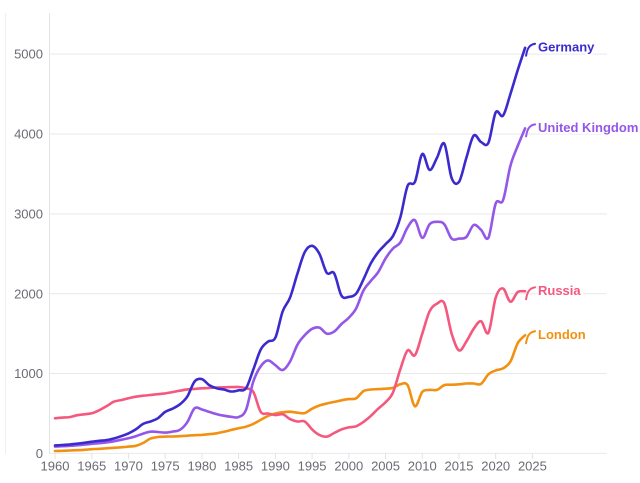  What do you see at coordinates (531, 130) in the screenshot?
I see `label-leader-united-kingdom` at bounding box center [531, 130].